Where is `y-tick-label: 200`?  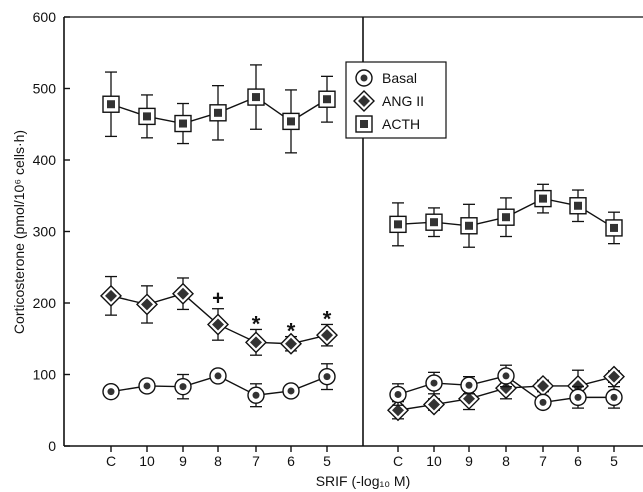 y-tick-label: 200 is located at coordinates (45, 303).